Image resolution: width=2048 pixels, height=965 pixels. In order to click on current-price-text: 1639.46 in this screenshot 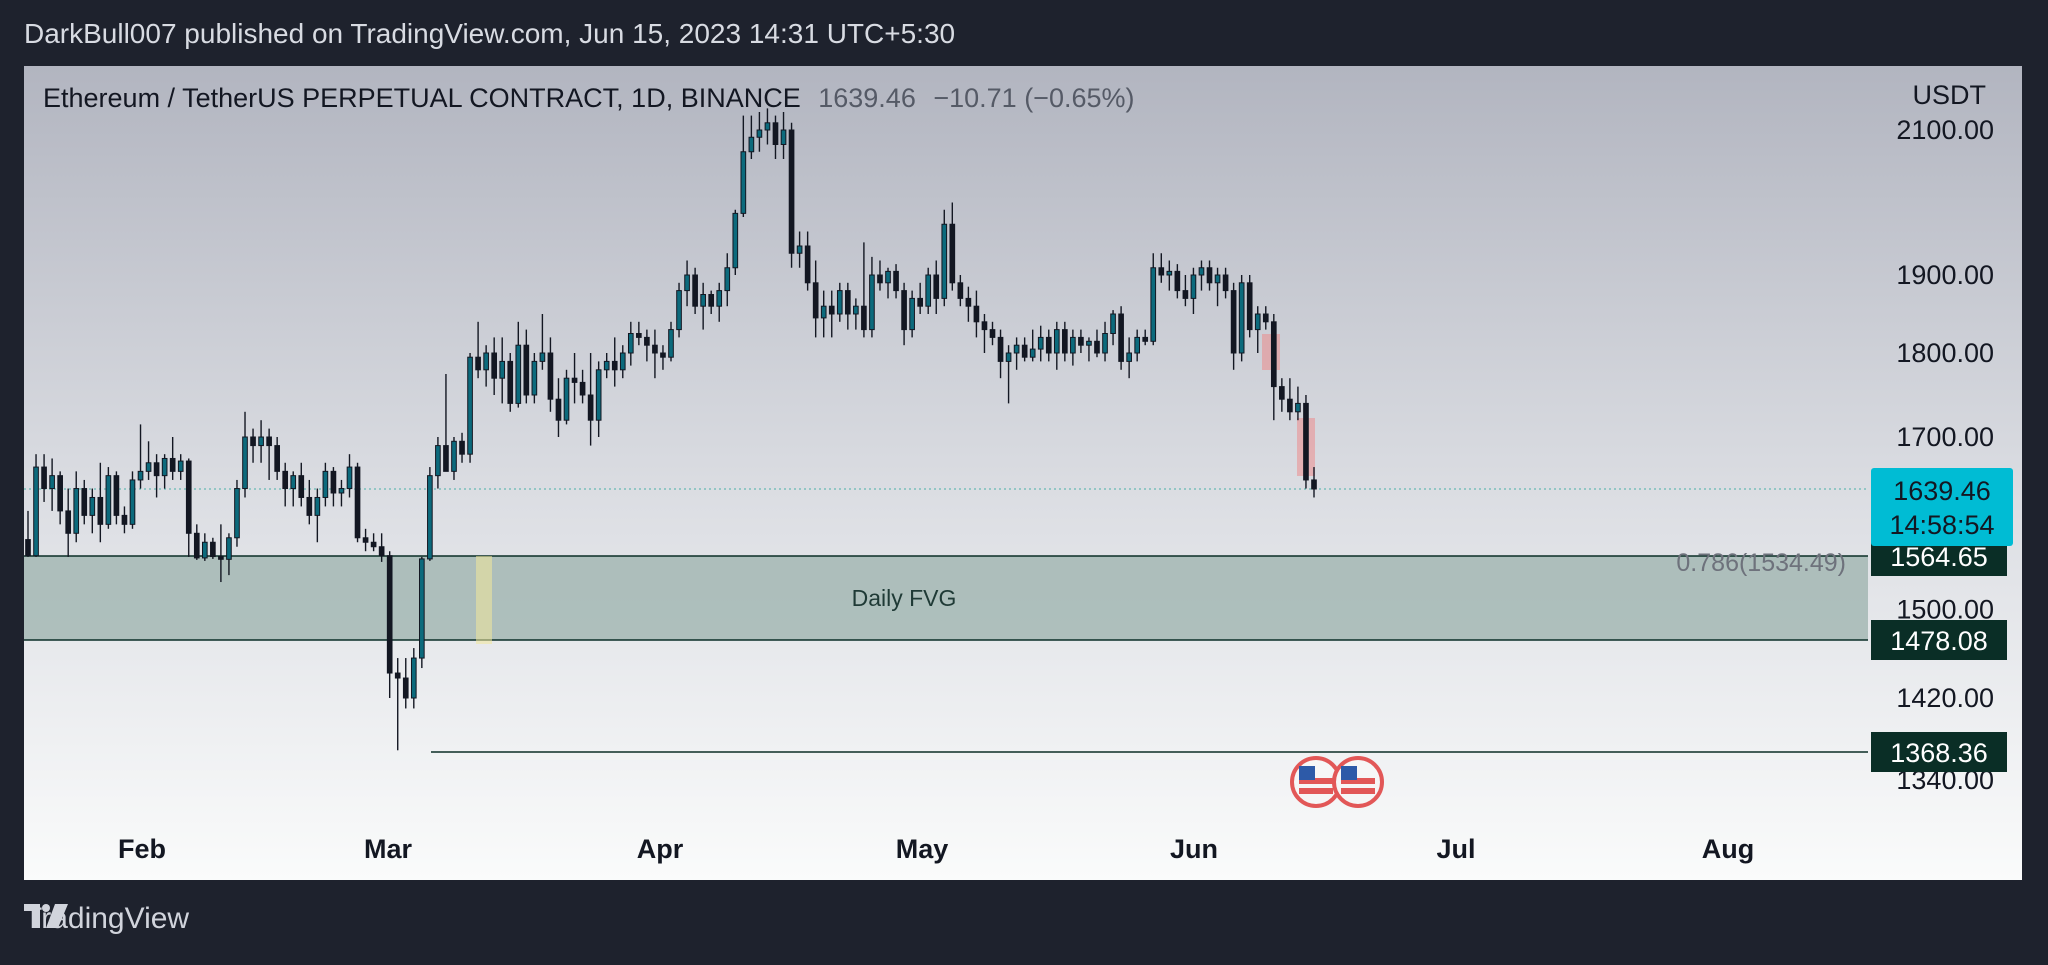, I will do `click(1942, 491)`.